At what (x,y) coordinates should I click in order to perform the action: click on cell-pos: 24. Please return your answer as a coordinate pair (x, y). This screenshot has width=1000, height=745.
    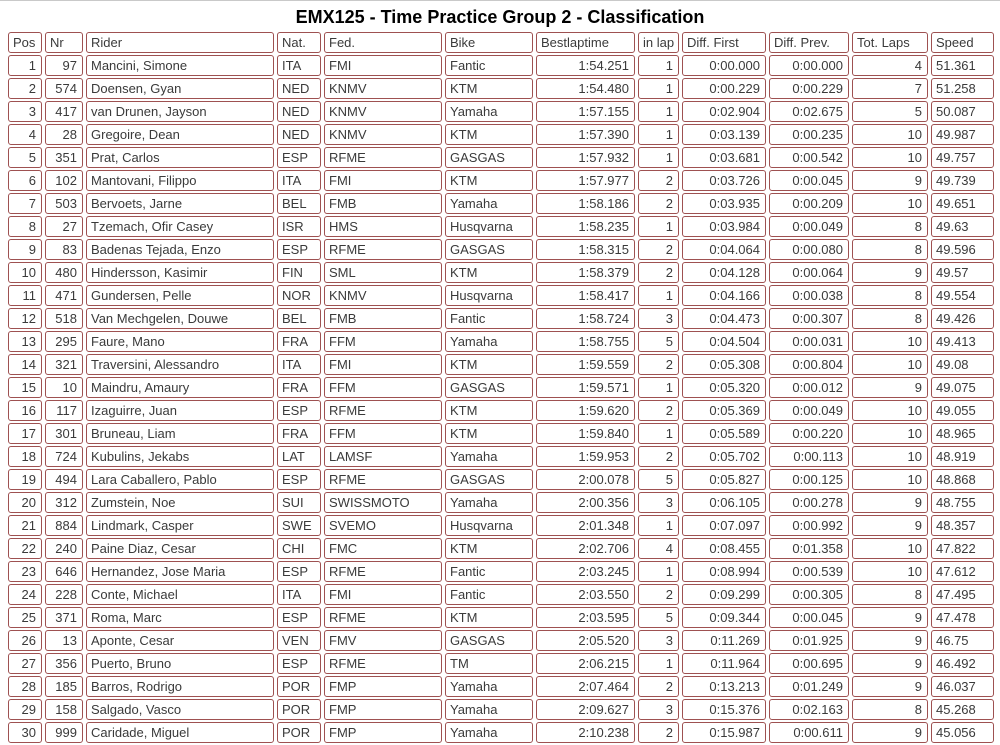
    Looking at the image, I should click on (25, 594).